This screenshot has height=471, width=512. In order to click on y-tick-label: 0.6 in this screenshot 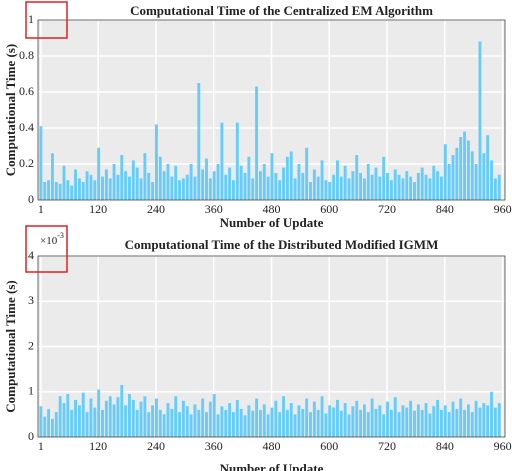, I will do `click(26, 91)`.